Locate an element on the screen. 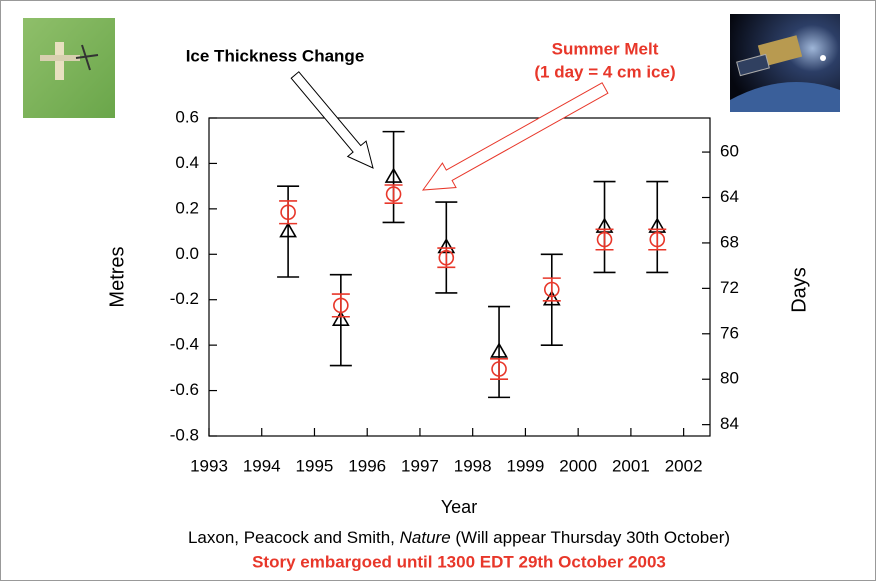  y-tick-label: -0.2 is located at coordinates (184, 298).